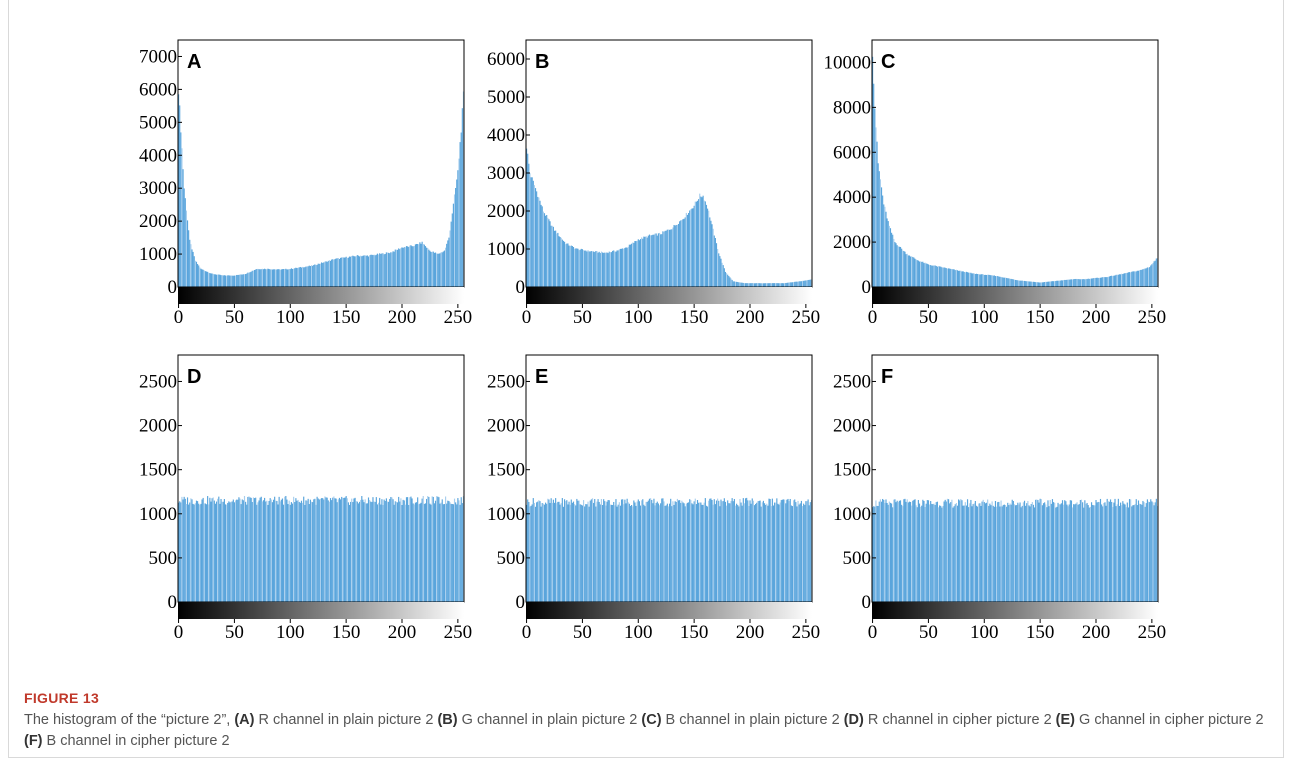 The height and width of the screenshot is (765, 1292). Describe the element at coordinates (194, 377) in the screenshot. I see `panel-letter: D` at that location.